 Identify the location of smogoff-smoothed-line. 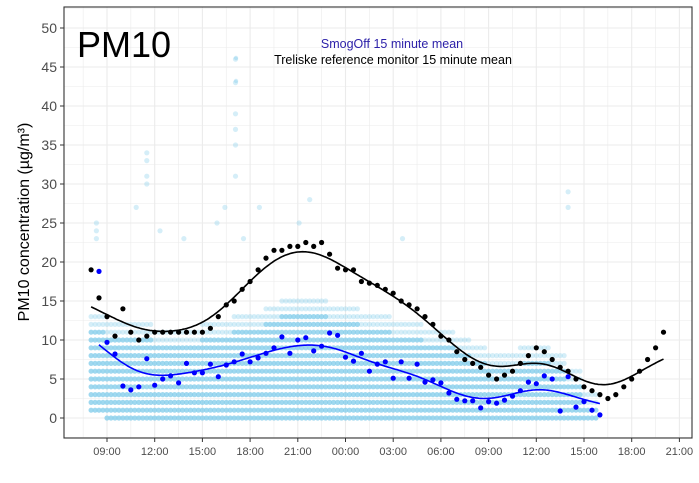
(349, 374).